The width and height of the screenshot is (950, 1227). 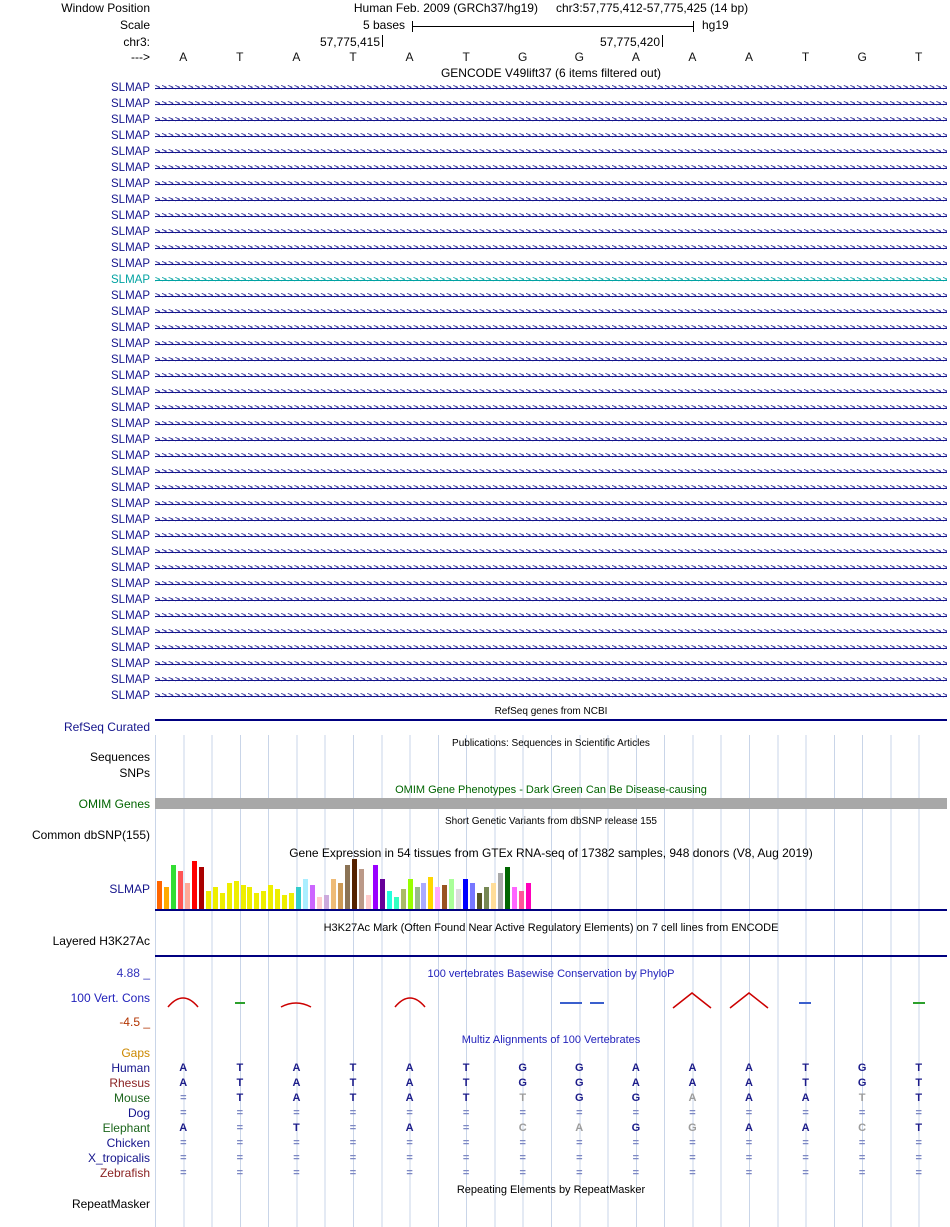 What do you see at coordinates (551, 910) in the screenshot?
I see `gtex-gene-line` at bounding box center [551, 910].